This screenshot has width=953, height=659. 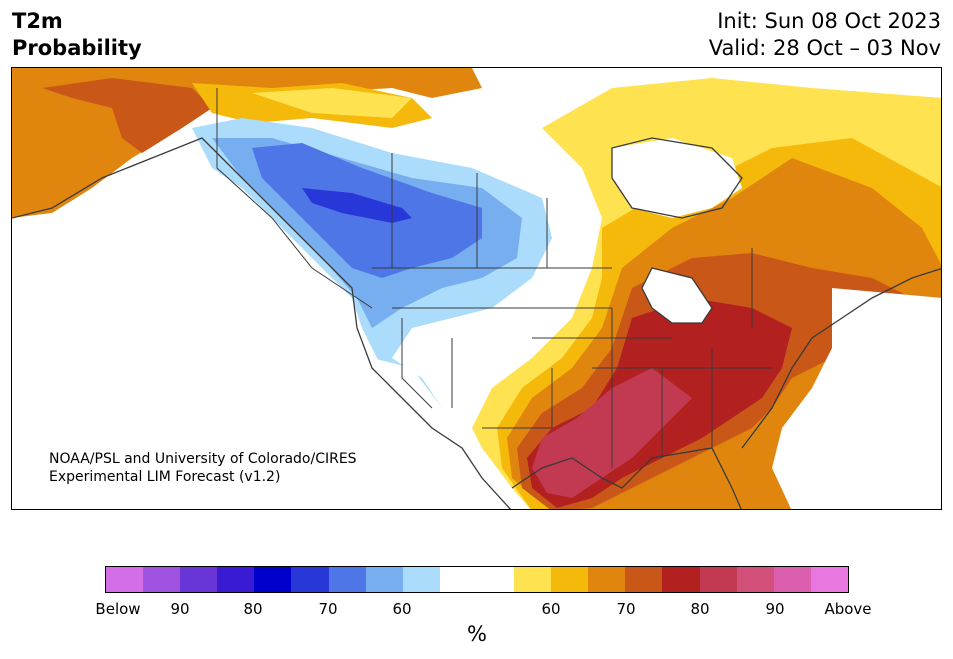 What do you see at coordinates (829, 21) in the screenshot?
I see `init-date: Init: Sun 08 Oct 2023` at bounding box center [829, 21].